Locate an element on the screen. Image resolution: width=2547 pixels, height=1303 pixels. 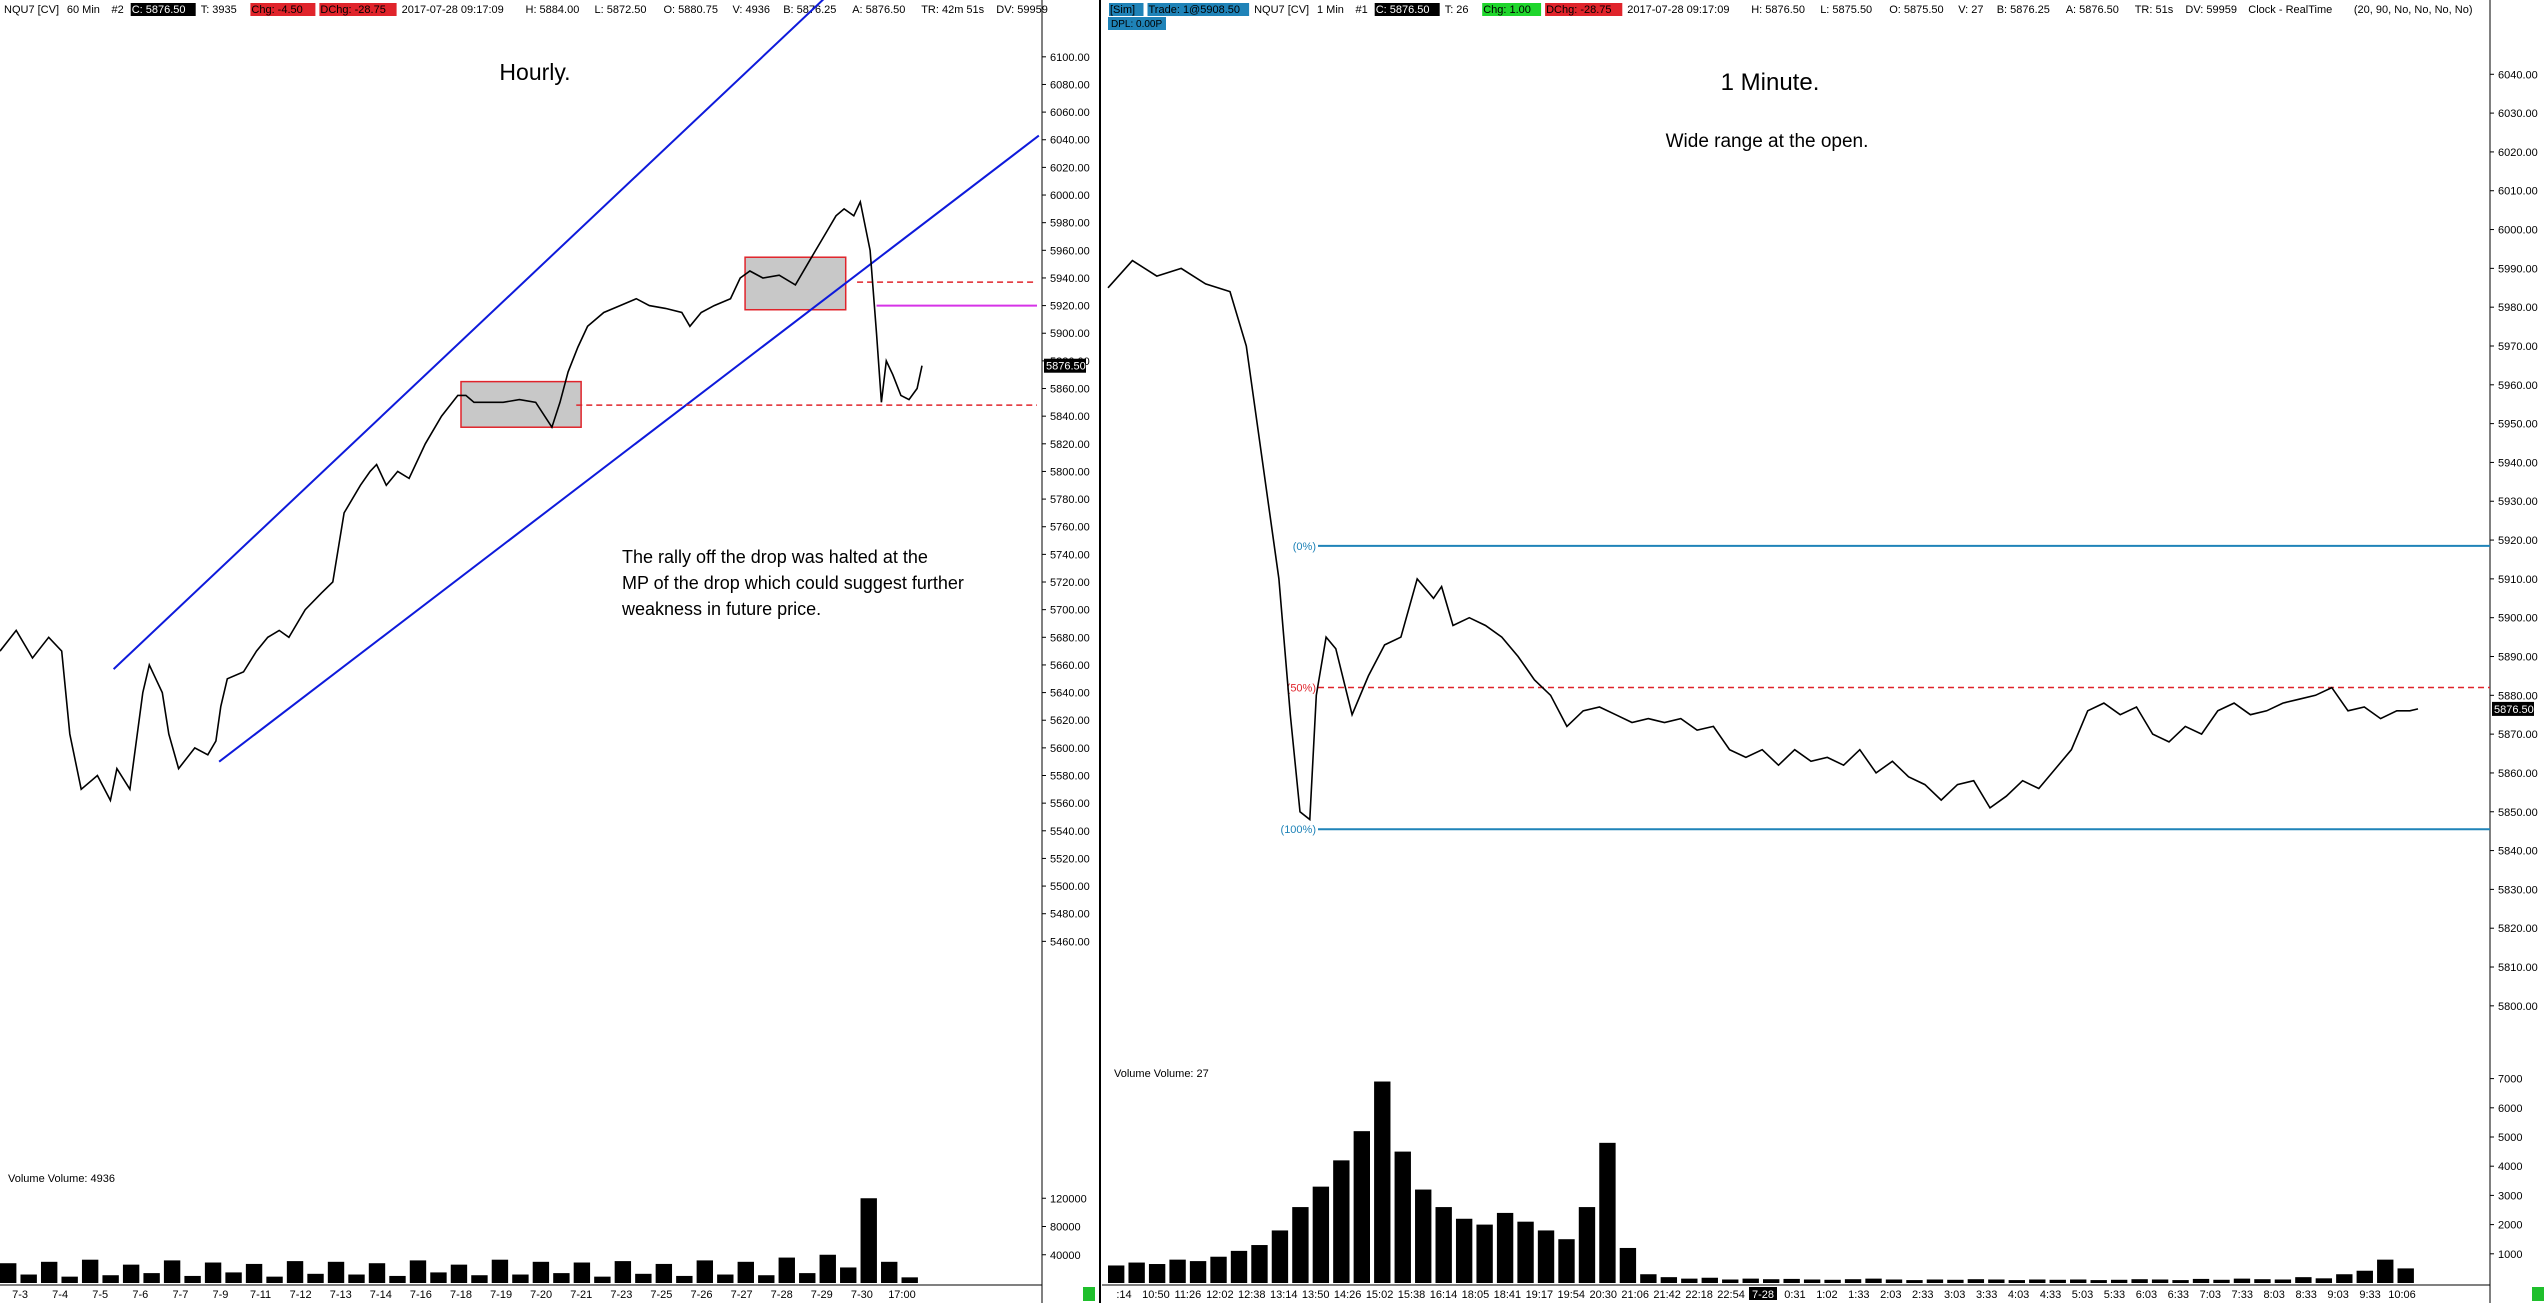
y-tick-label: 6100.00 is located at coordinates (1070, 58).